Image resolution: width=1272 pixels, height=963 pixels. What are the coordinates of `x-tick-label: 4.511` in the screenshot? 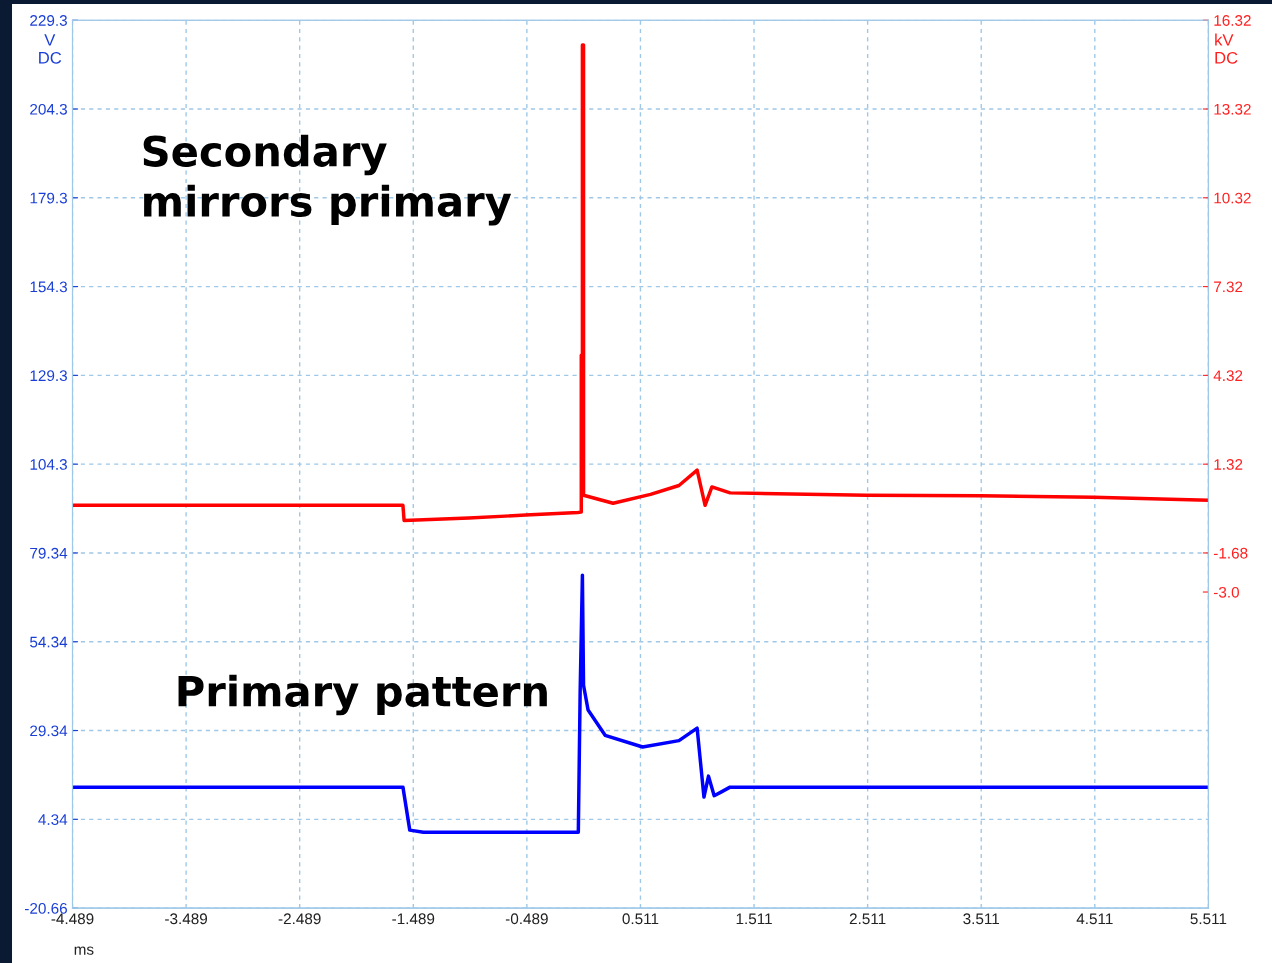 It's located at (1094, 919).